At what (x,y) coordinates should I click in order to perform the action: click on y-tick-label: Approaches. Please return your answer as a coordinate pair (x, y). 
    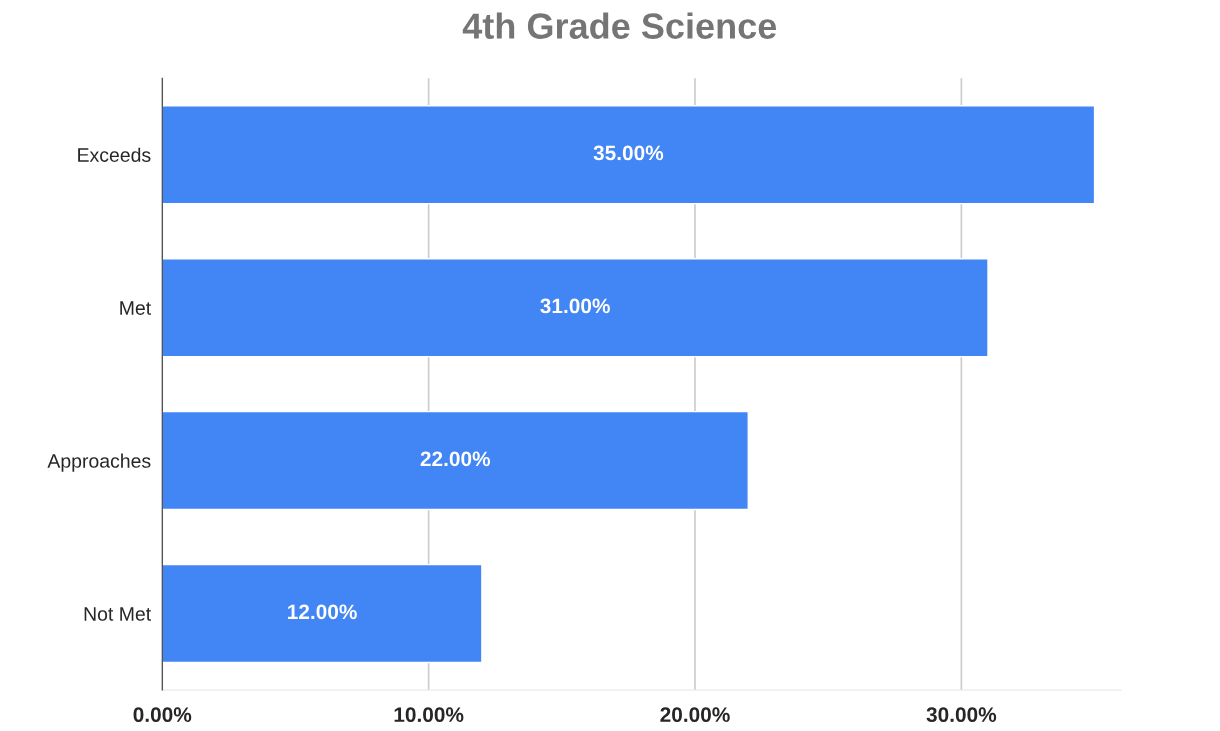
    Looking at the image, I should click on (99, 462).